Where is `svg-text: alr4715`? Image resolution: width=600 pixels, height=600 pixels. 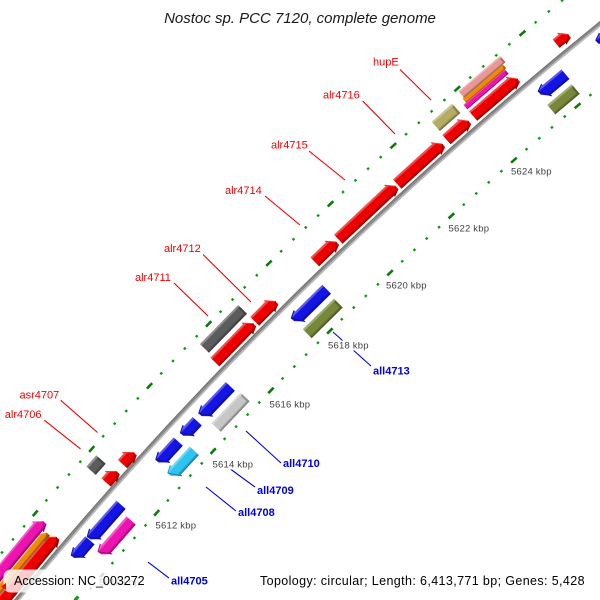 svg-text: alr4715 is located at coordinates (289, 146).